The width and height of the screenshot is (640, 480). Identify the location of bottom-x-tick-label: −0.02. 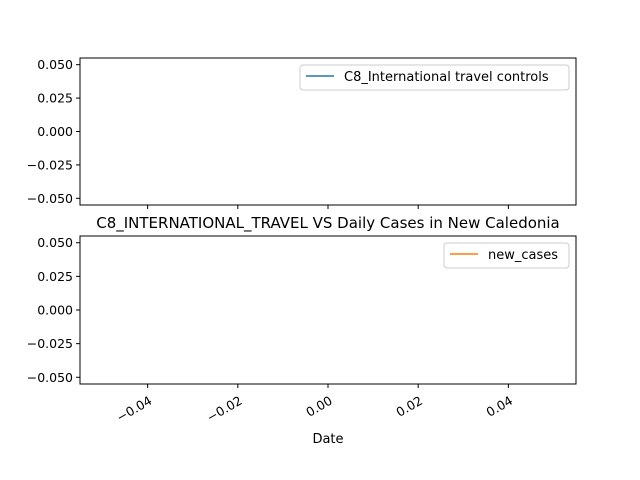
(224, 409).